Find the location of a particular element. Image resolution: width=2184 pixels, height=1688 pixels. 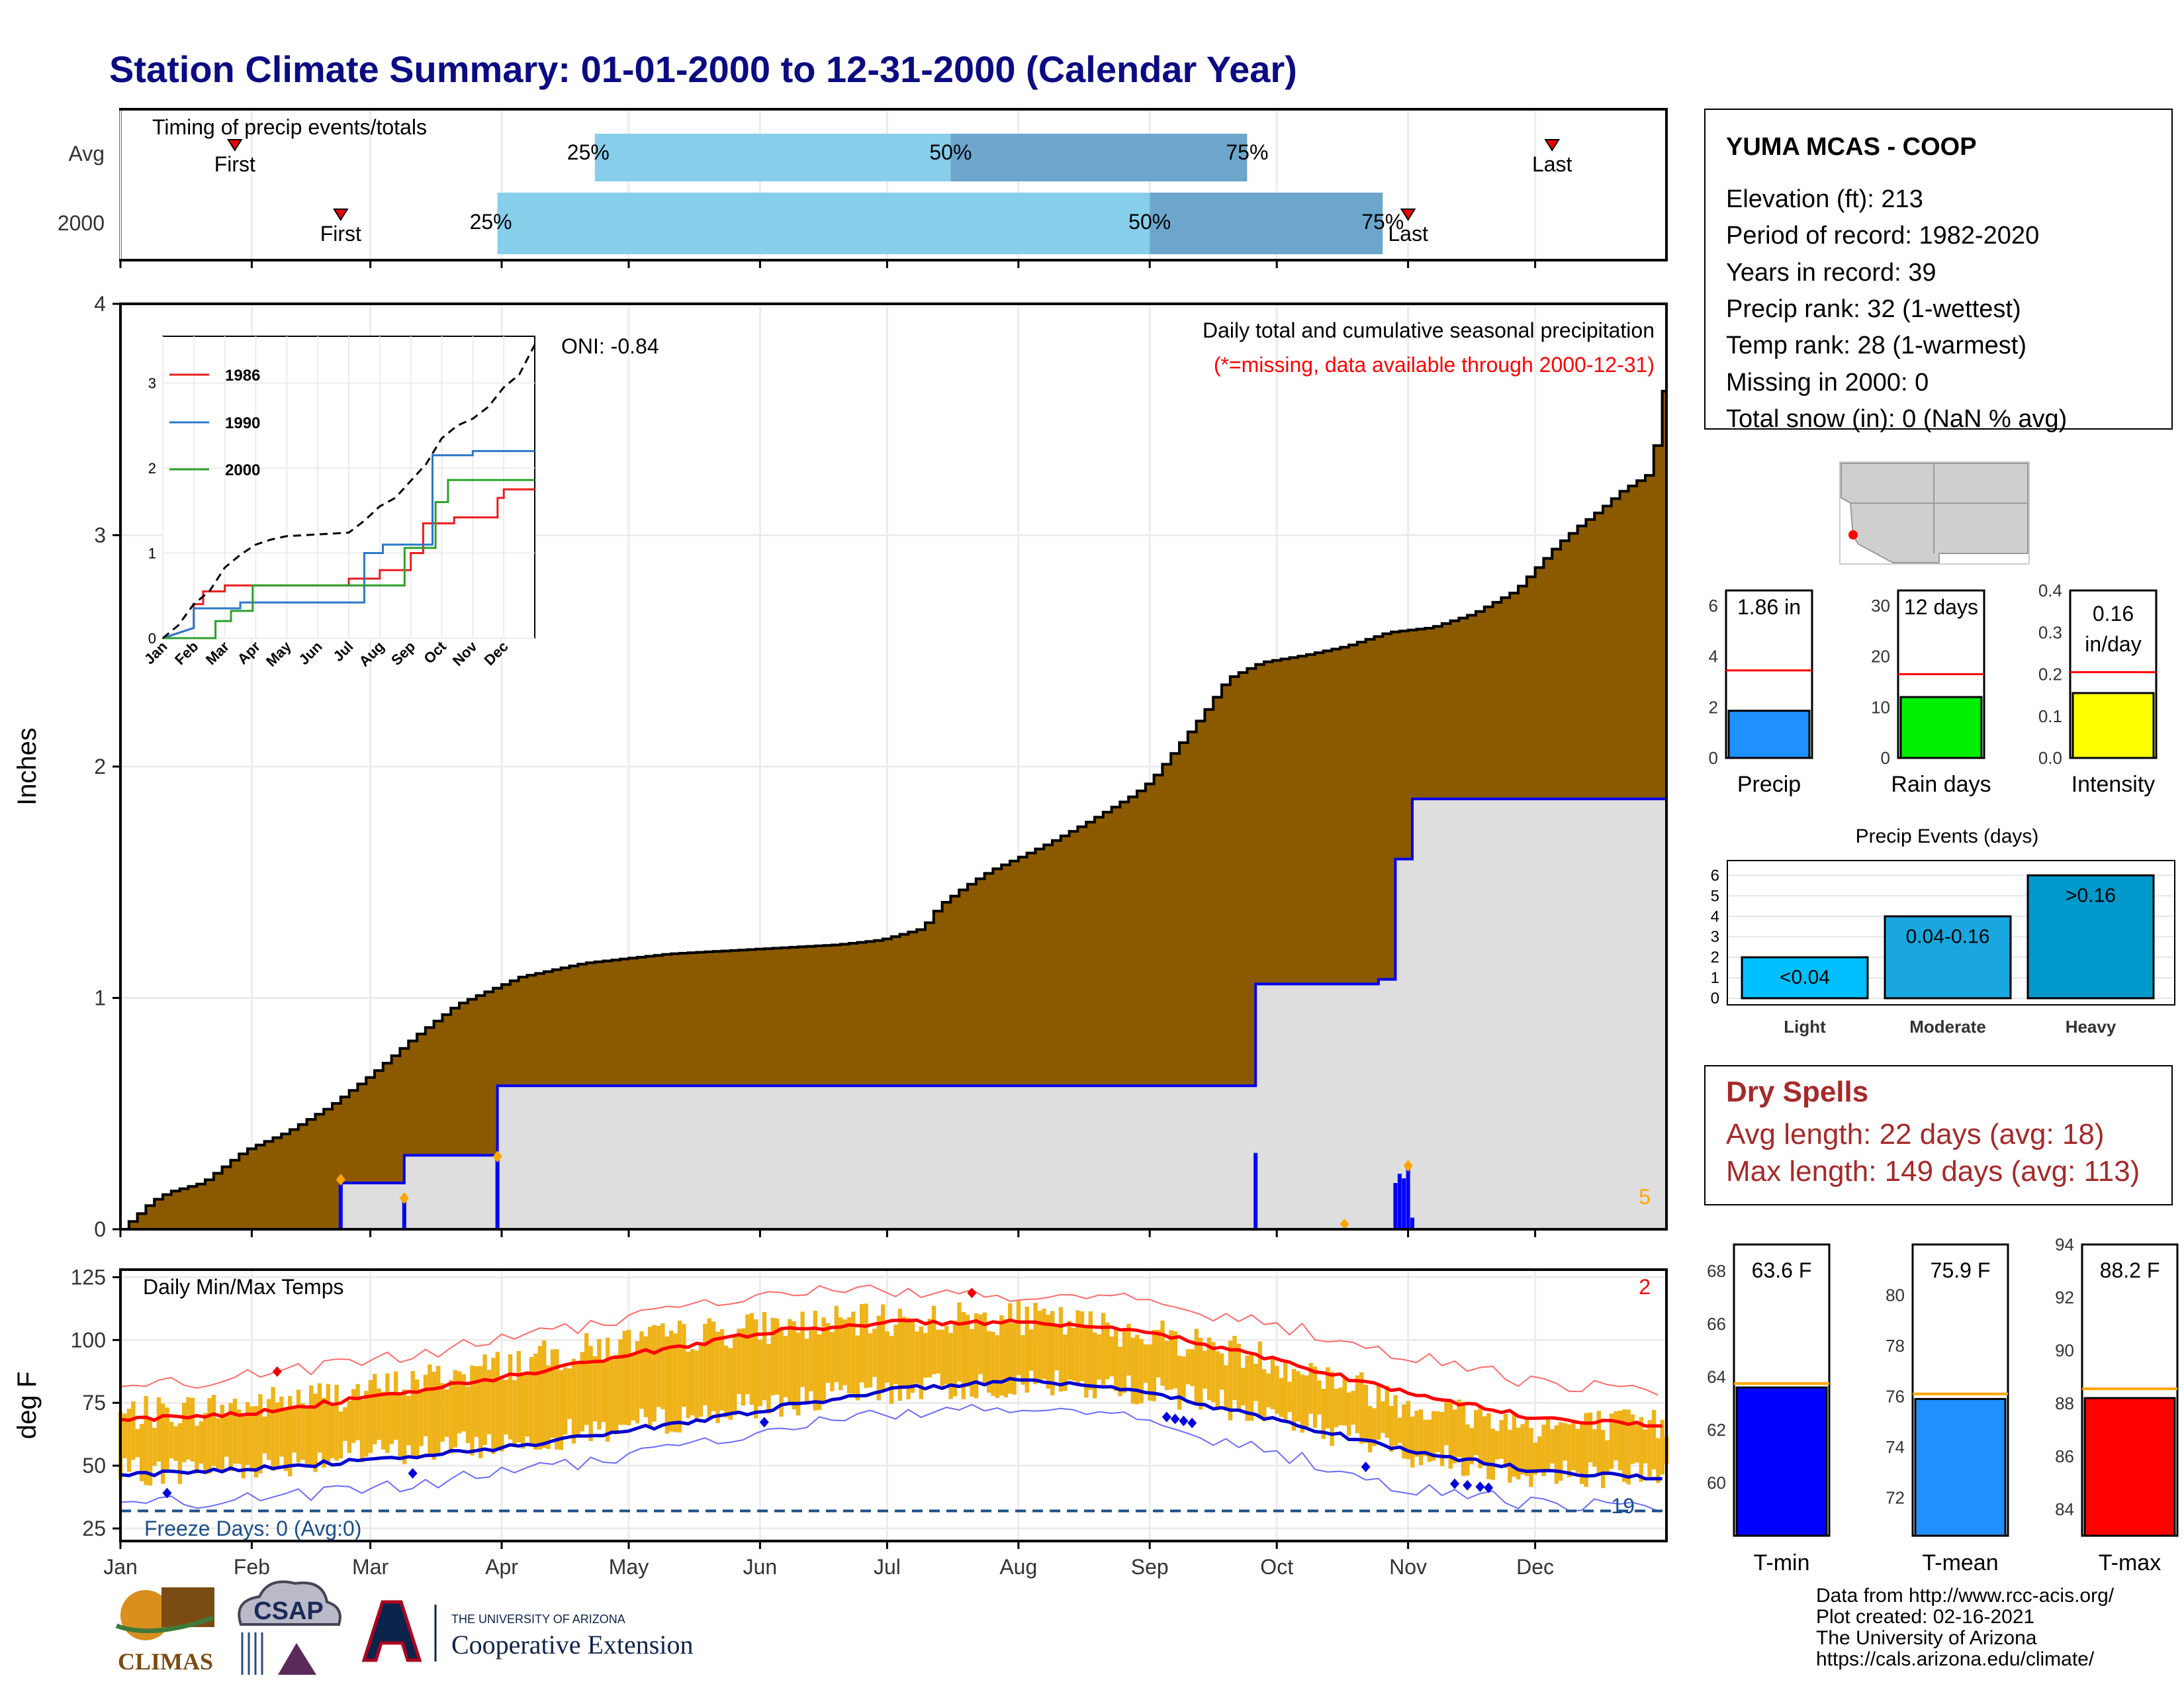

events-category-heavy: Heavy is located at coordinates (2091, 1027).